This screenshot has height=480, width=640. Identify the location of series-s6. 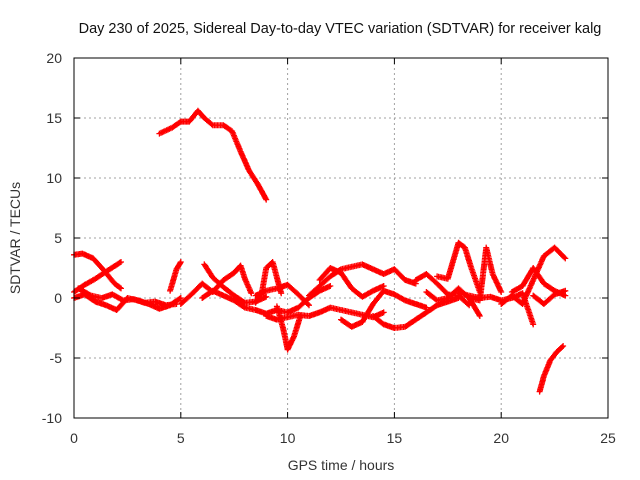
(175, 276).